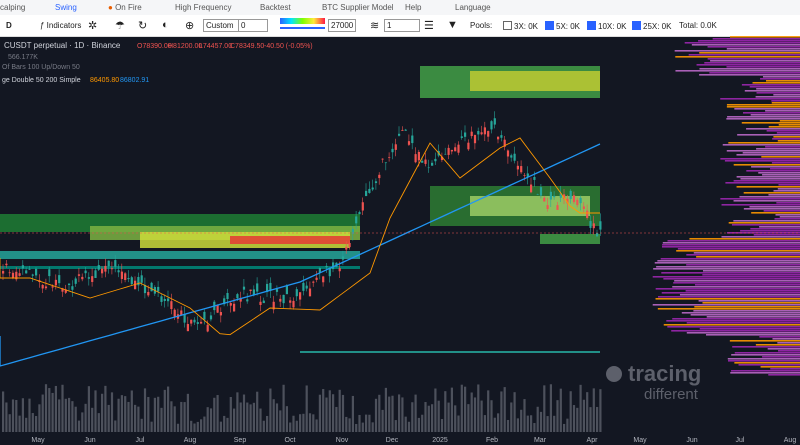  I want to click on slider-input: 27000, so click(342, 25).